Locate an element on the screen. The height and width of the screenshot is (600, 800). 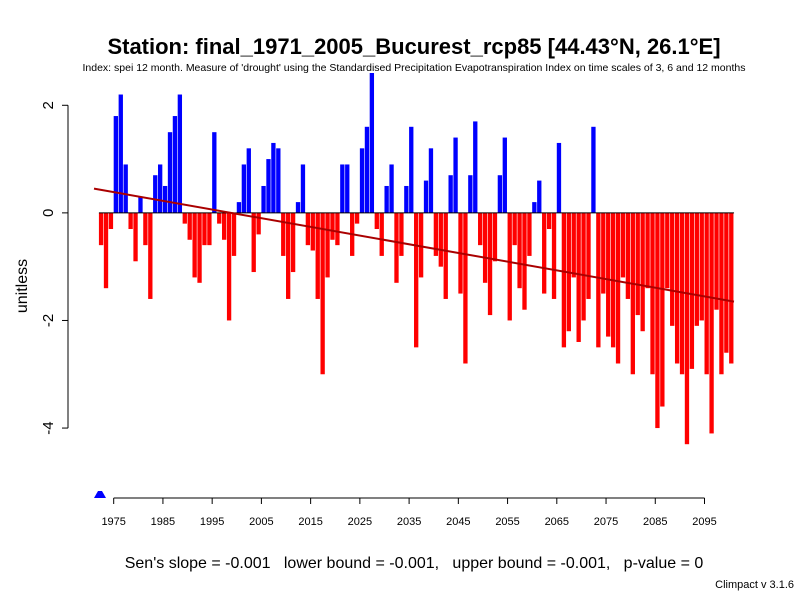
bar-2069 is located at coordinates (578, 277).